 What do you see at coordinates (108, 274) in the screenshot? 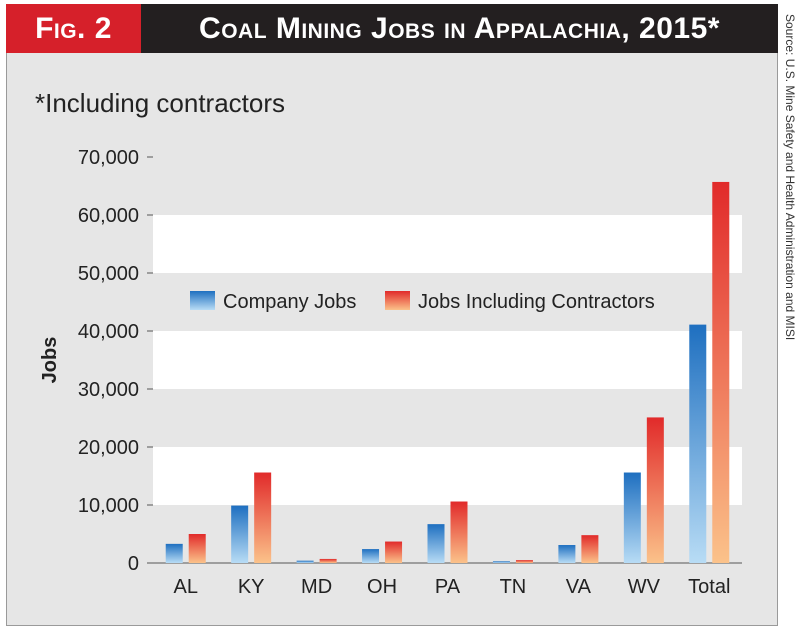
I see `y-tick-label: 50,000` at bounding box center [108, 274].